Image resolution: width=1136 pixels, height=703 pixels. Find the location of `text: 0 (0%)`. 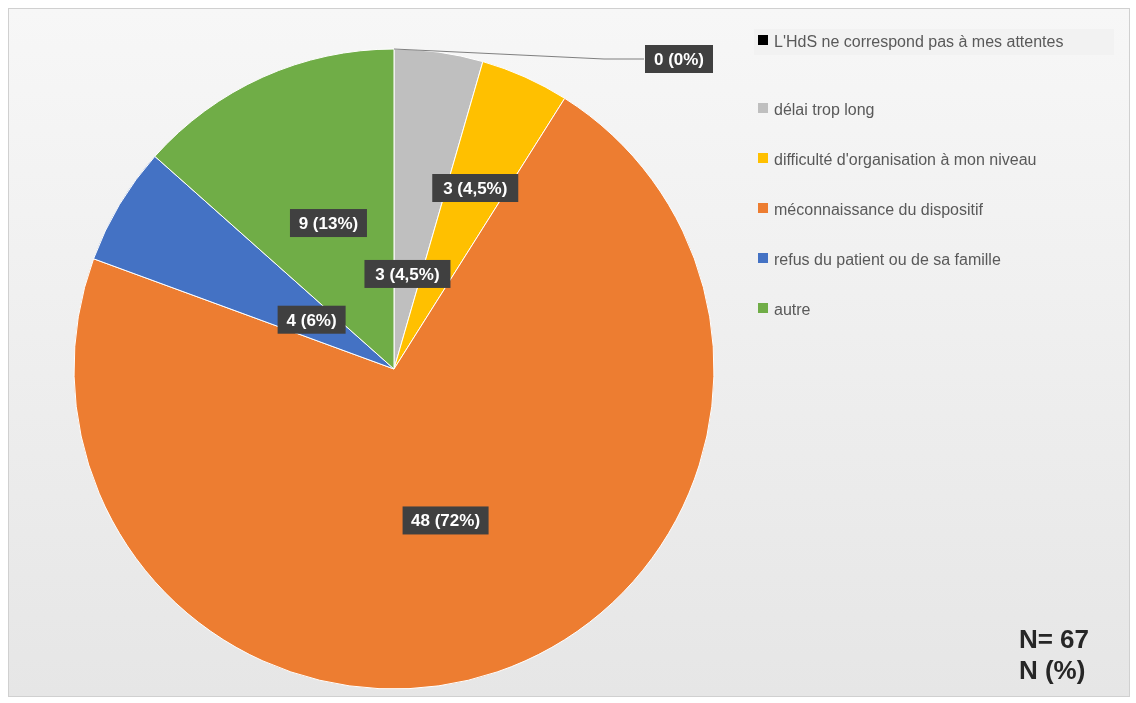

text: 0 (0%) is located at coordinates (679, 59).